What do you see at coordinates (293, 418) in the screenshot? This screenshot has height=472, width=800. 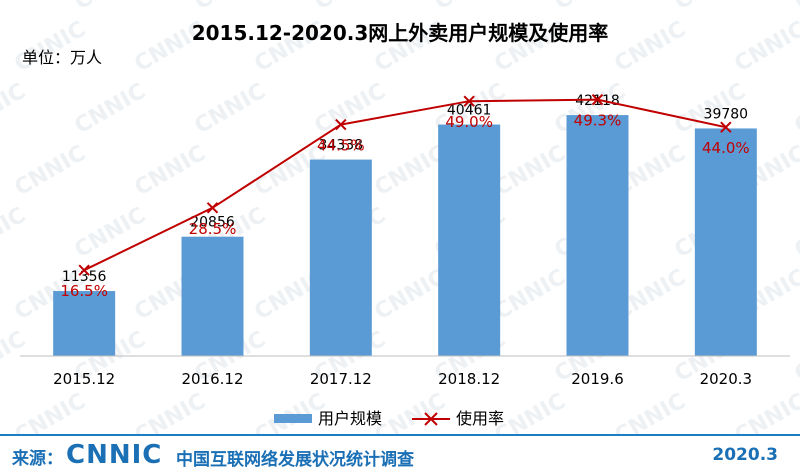 I see `legend-bar-swatch` at bounding box center [293, 418].